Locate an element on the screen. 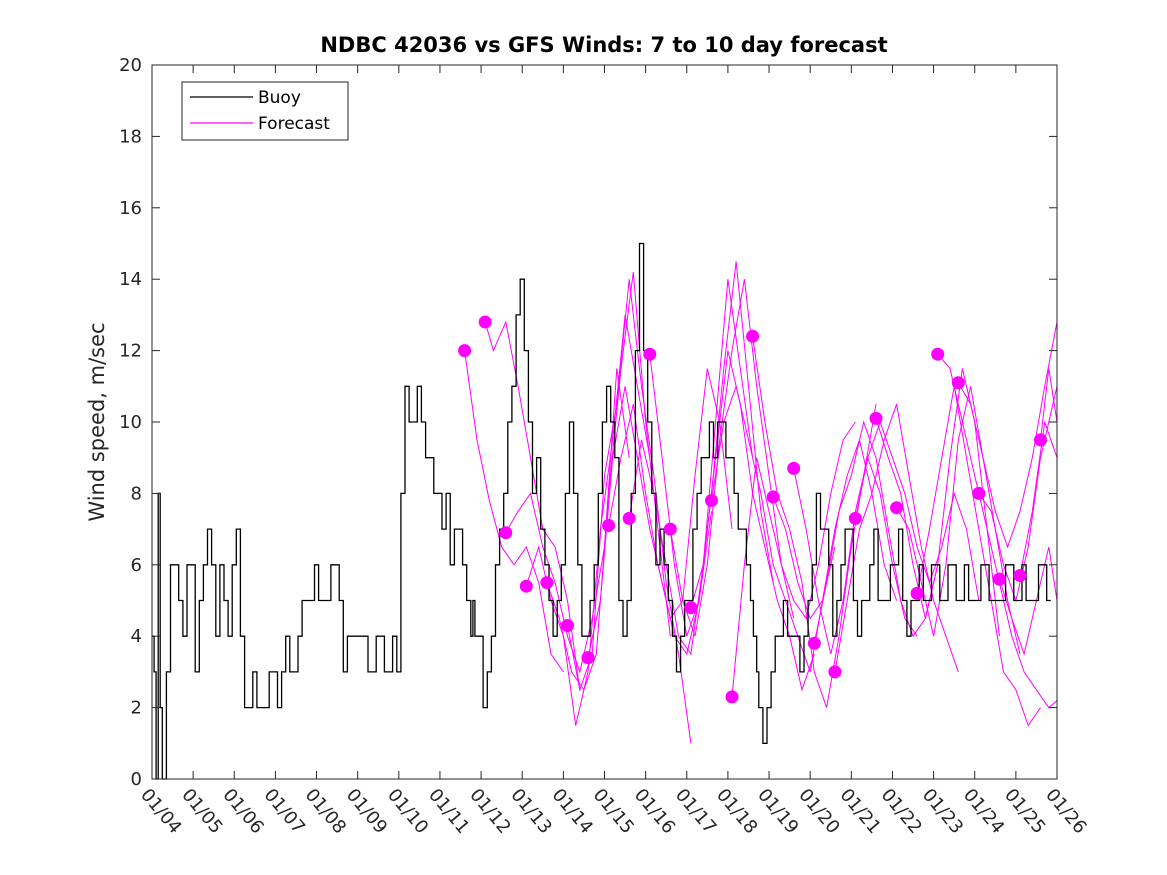  y-tick-label: 2 is located at coordinates (136, 708).